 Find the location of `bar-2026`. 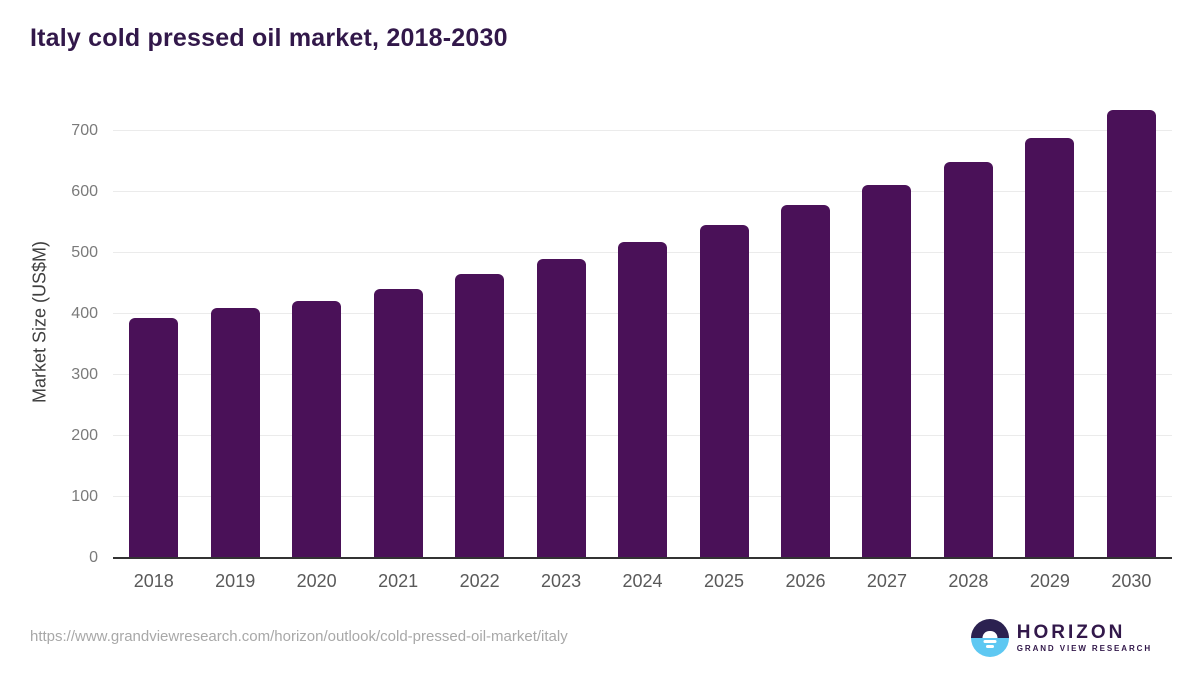

bar-2026 is located at coordinates (805, 381).